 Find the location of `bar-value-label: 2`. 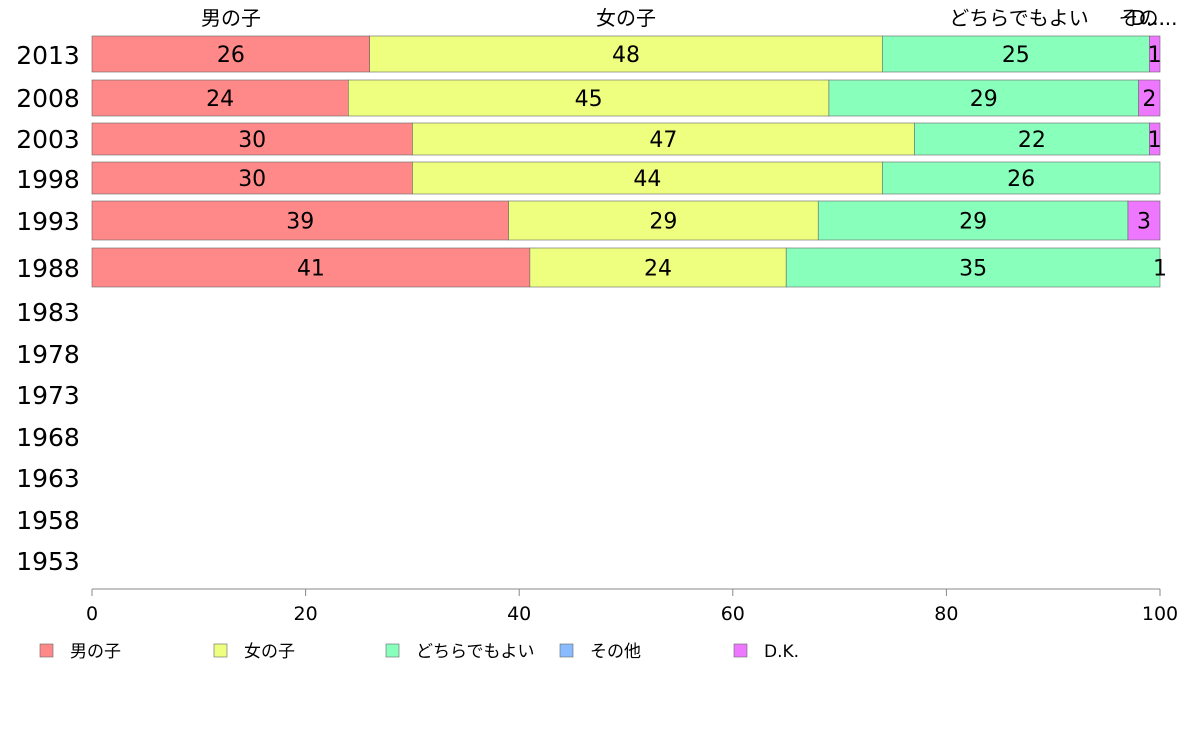

bar-value-label: 2 is located at coordinates (1149, 99).